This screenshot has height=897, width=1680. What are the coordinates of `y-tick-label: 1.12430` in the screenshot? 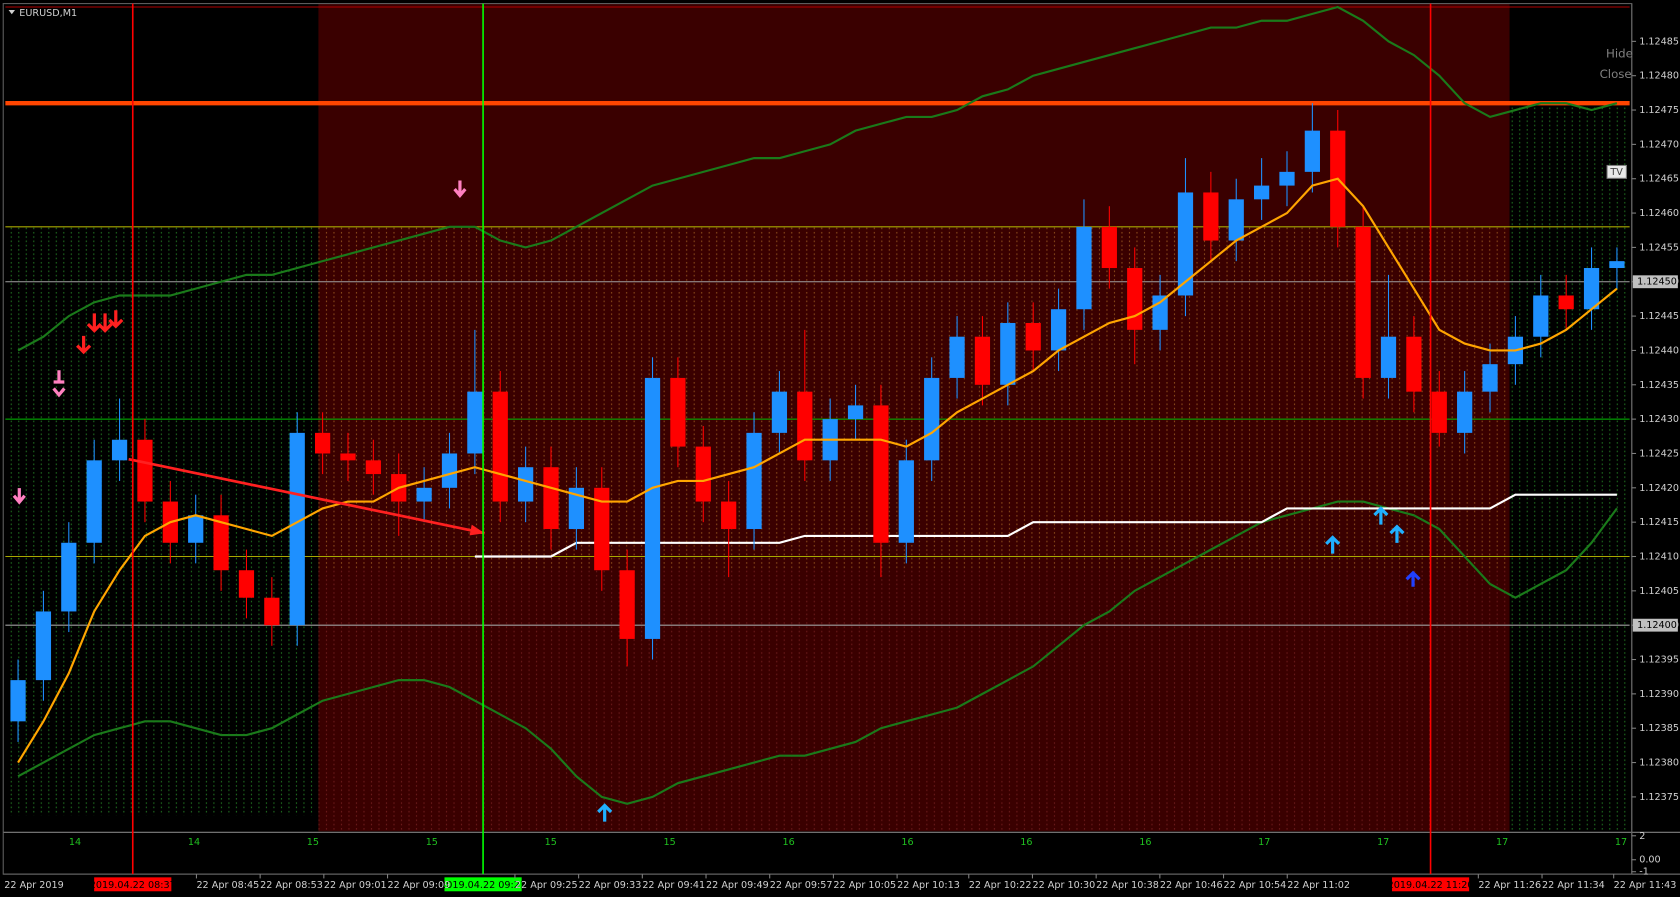 It's located at (1659, 419).